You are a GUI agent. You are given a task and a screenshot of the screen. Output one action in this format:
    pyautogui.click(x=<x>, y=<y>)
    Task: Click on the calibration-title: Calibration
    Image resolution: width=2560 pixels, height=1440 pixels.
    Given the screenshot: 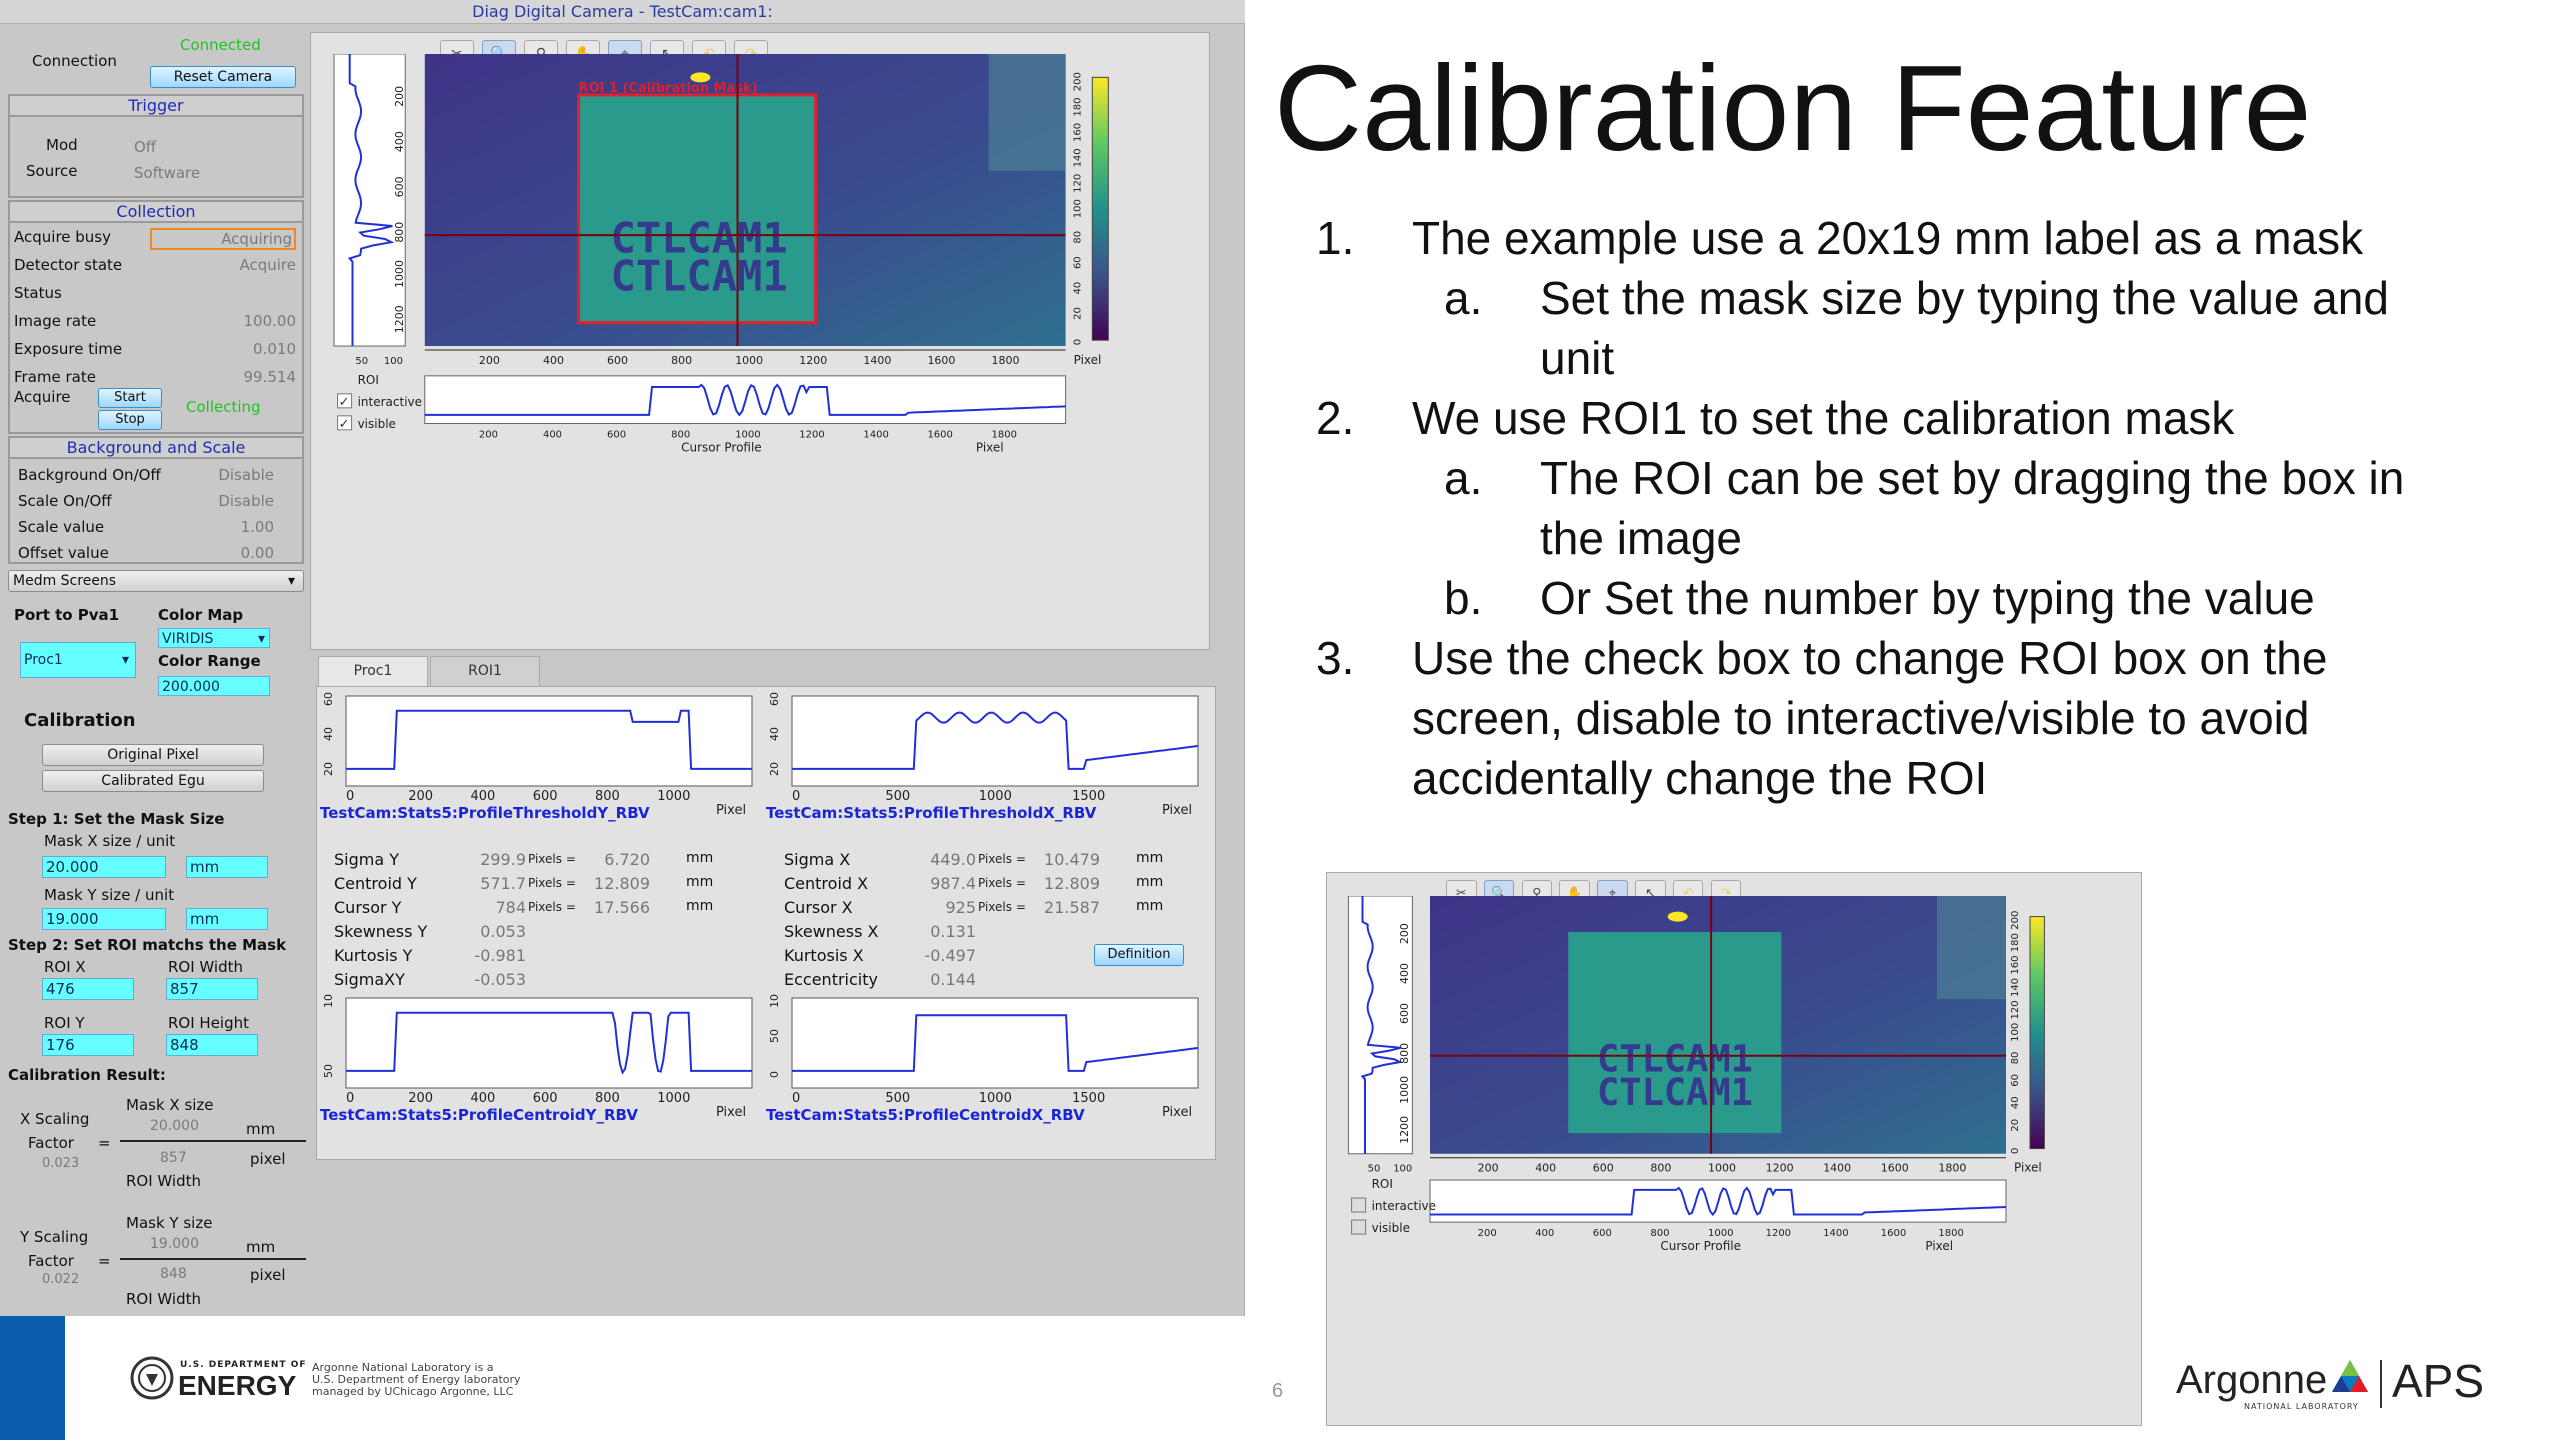 What is the action you would take?
    pyautogui.click(x=80, y=720)
    